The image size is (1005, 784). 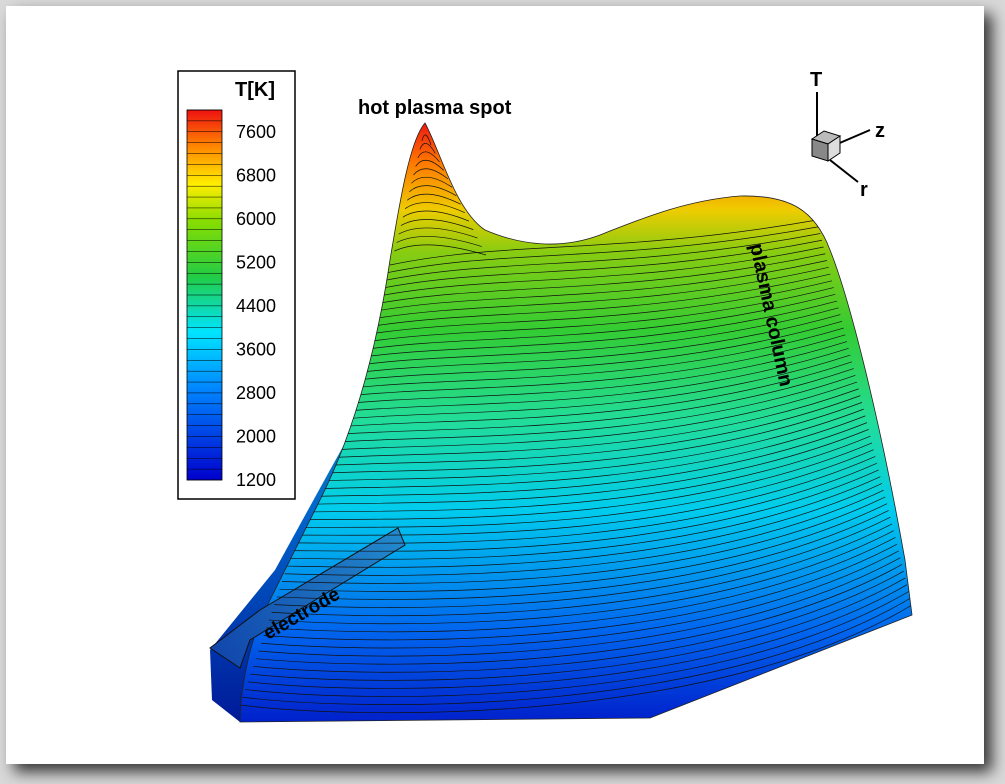 I want to click on colorbar-tick-label: 2800, so click(x=256, y=393).